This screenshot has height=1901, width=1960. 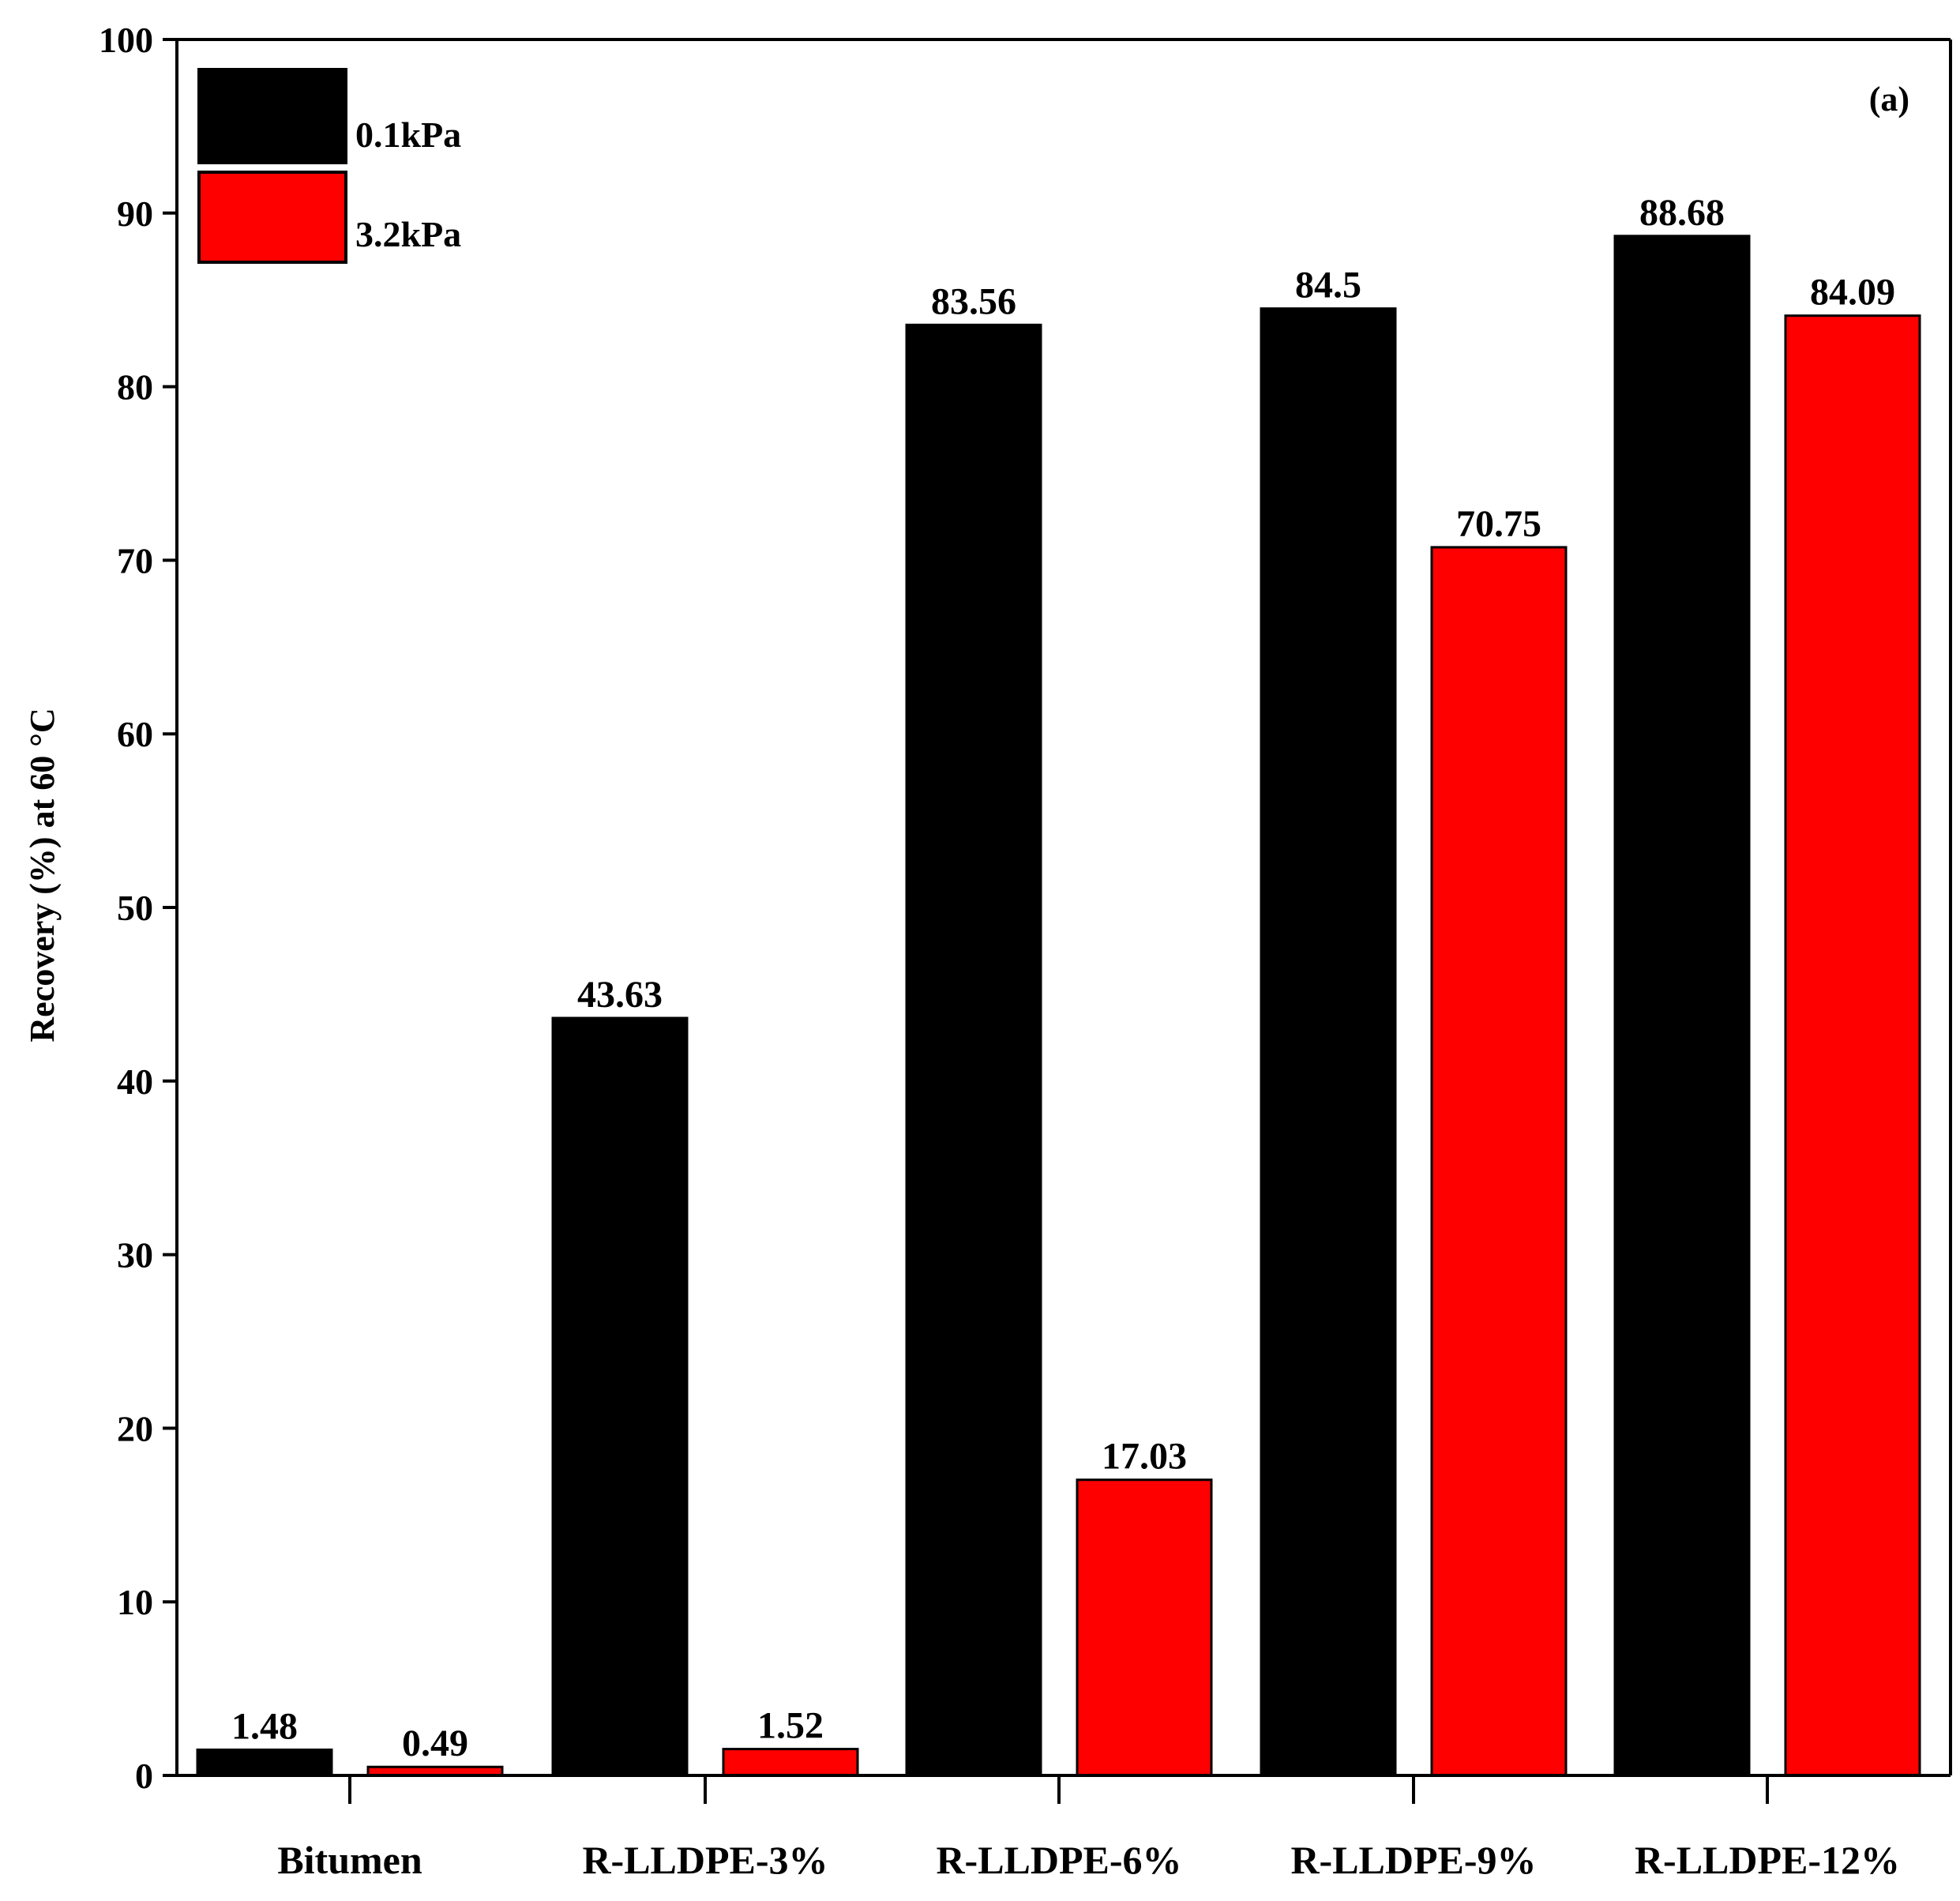 What do you see at coordinates (408, 234) in the screenshot?
I see `legend-label-3.2kPa: 3.2kPa` at bounding box center [408, 234].